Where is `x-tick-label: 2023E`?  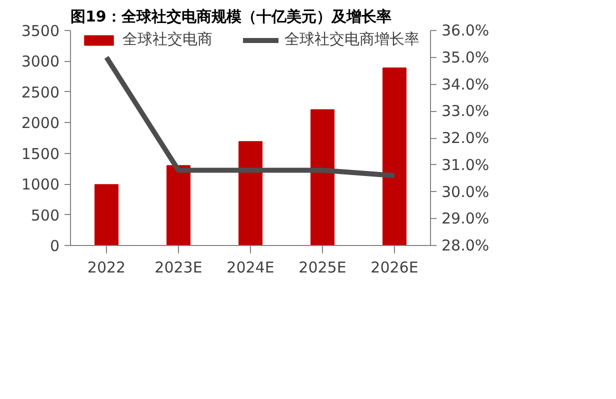
x-tick-label: 2023E is located at coordinates (178, 267).